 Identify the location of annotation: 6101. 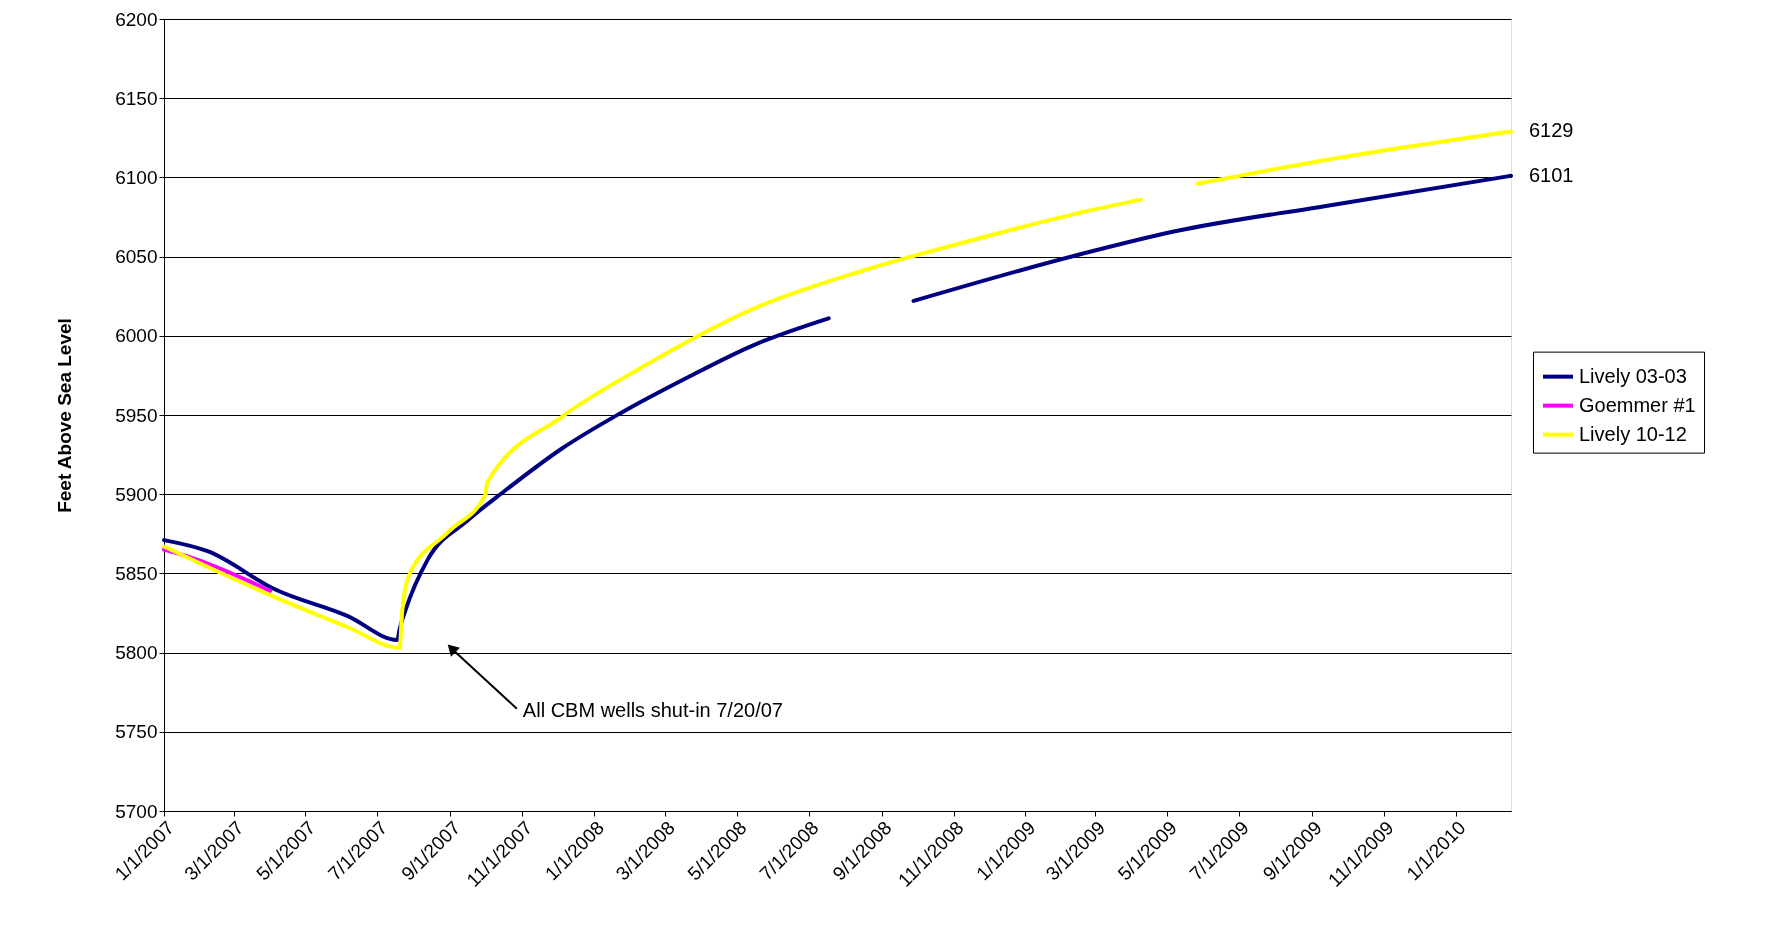
(1551, 174).